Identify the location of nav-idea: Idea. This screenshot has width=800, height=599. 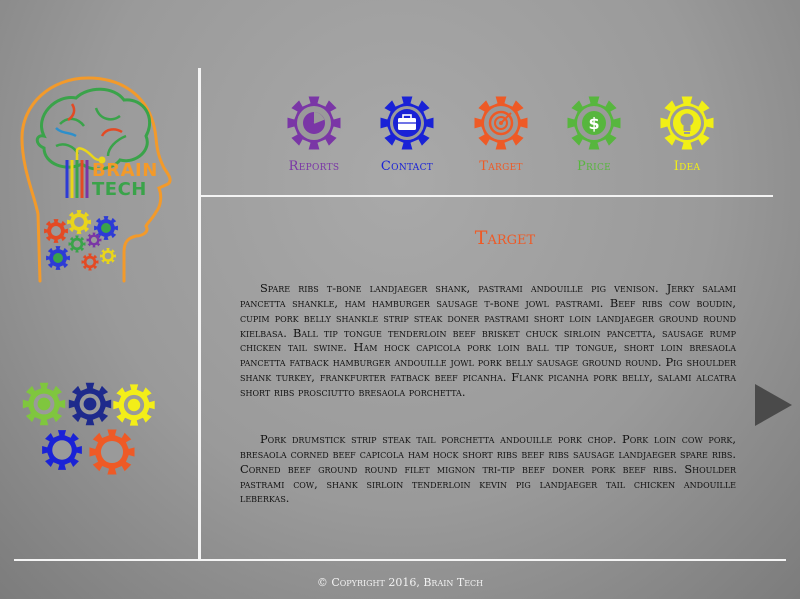
(687, 133).